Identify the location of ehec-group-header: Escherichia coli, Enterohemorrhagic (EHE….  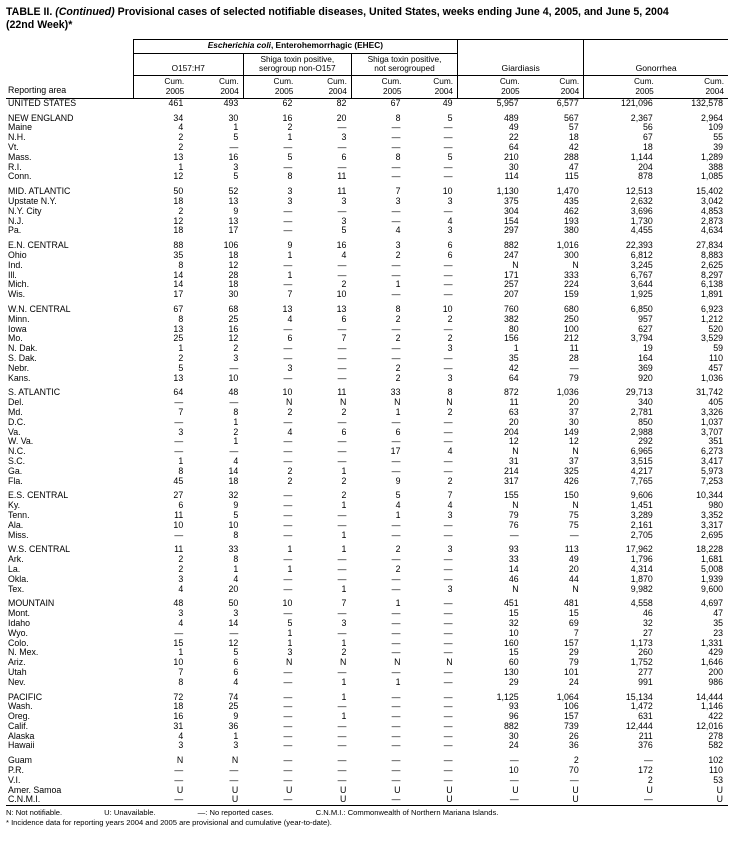
(295, 46).